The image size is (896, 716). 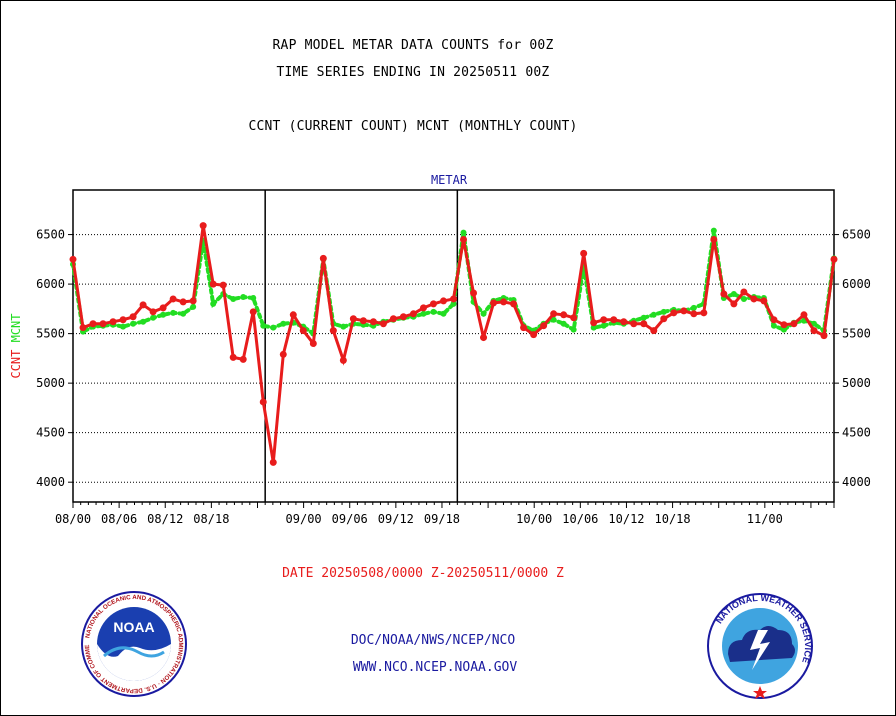 What do you see at coordinates (856, 433) in the screenshot?
I see `y-tick-label-right: 4500` at bounding box center [856, 433].